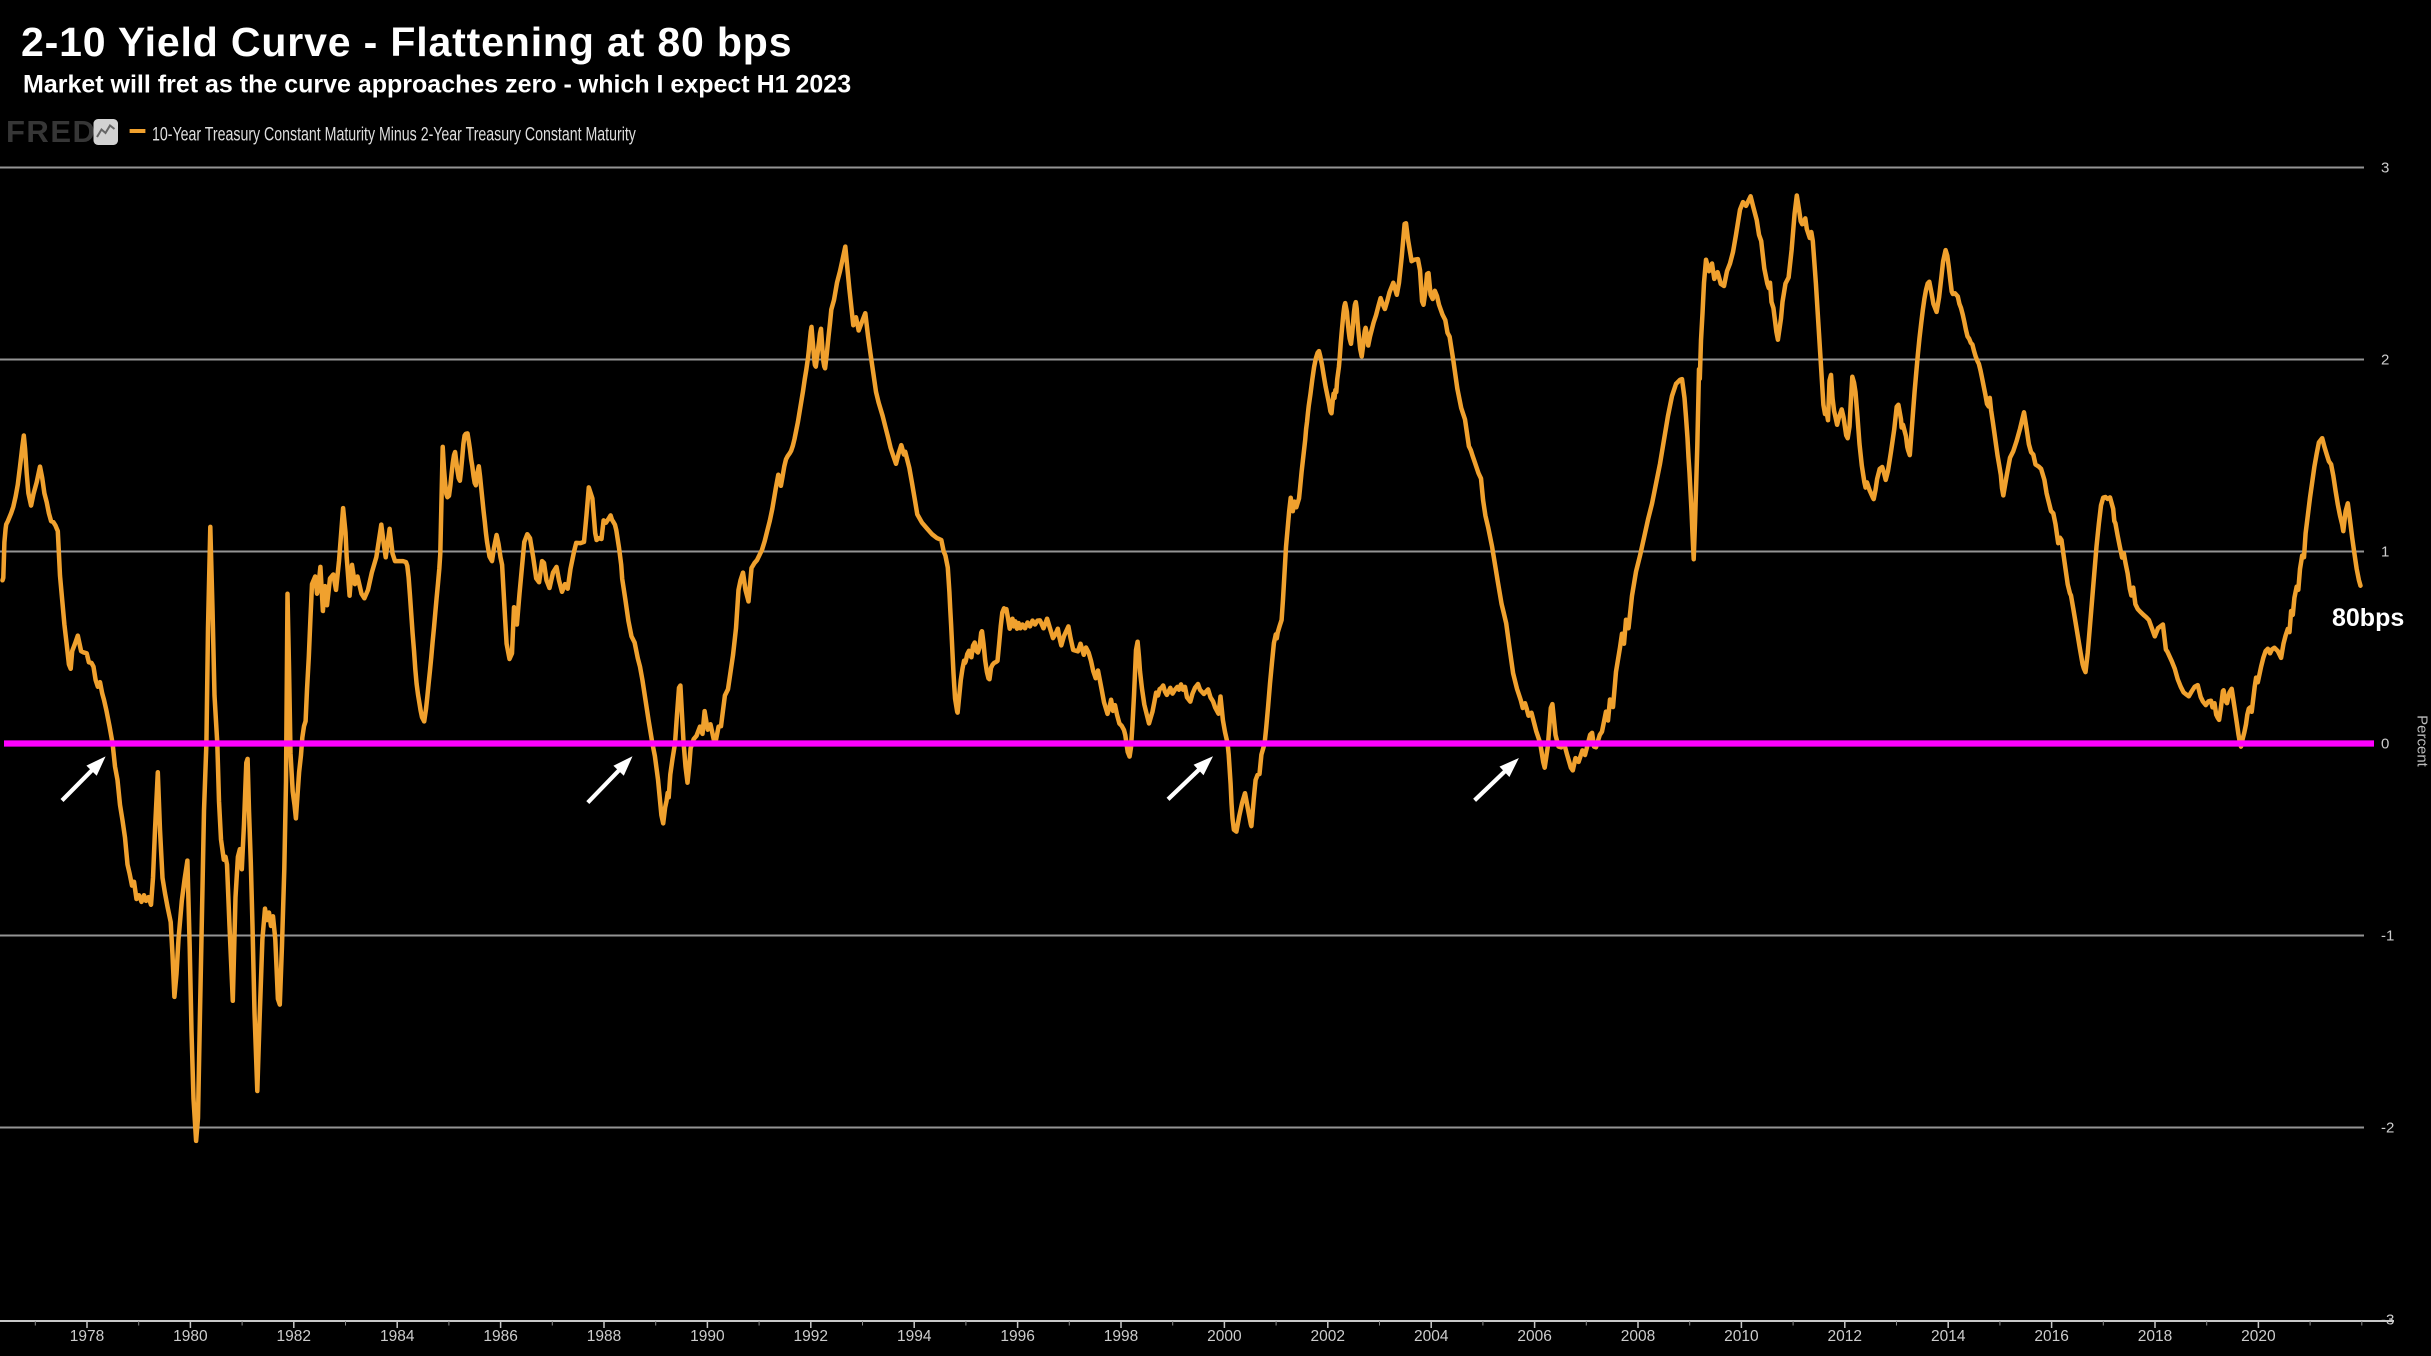 This screenshot has width=2431, height=1356. Describe the element at coordinates (604, 1336) in the screenshot. I see `svg-text: 1988` at that location.